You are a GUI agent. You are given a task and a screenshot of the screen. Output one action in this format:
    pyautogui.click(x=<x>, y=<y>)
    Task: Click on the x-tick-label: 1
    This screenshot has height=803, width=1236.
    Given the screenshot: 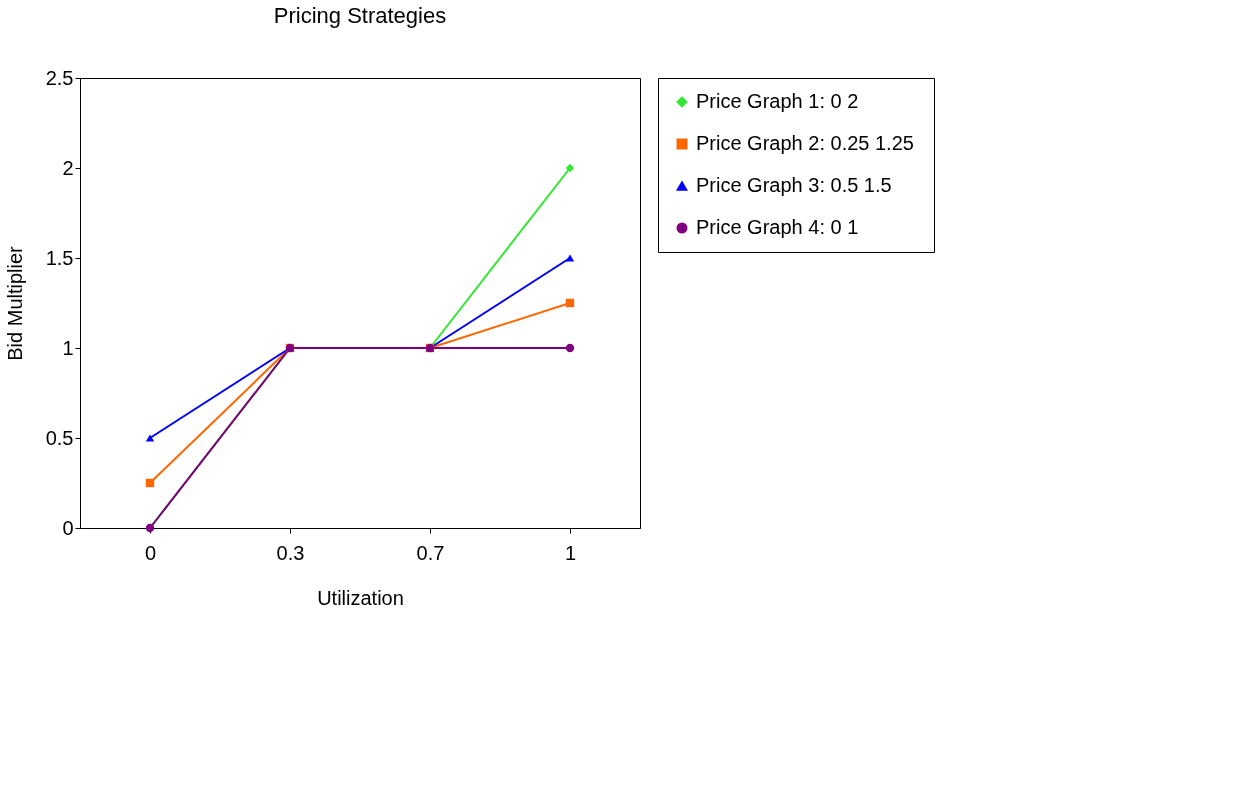 What is the action you would take?
    pyautogui.click(x=570, y=552)
    